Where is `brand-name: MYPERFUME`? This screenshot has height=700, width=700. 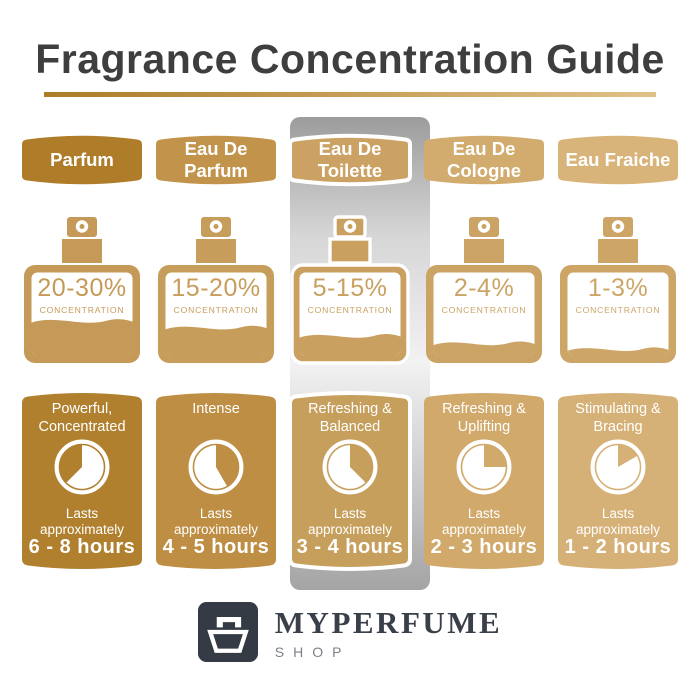 brand-name: MYPERFUME is located at coordinates (388, 622).